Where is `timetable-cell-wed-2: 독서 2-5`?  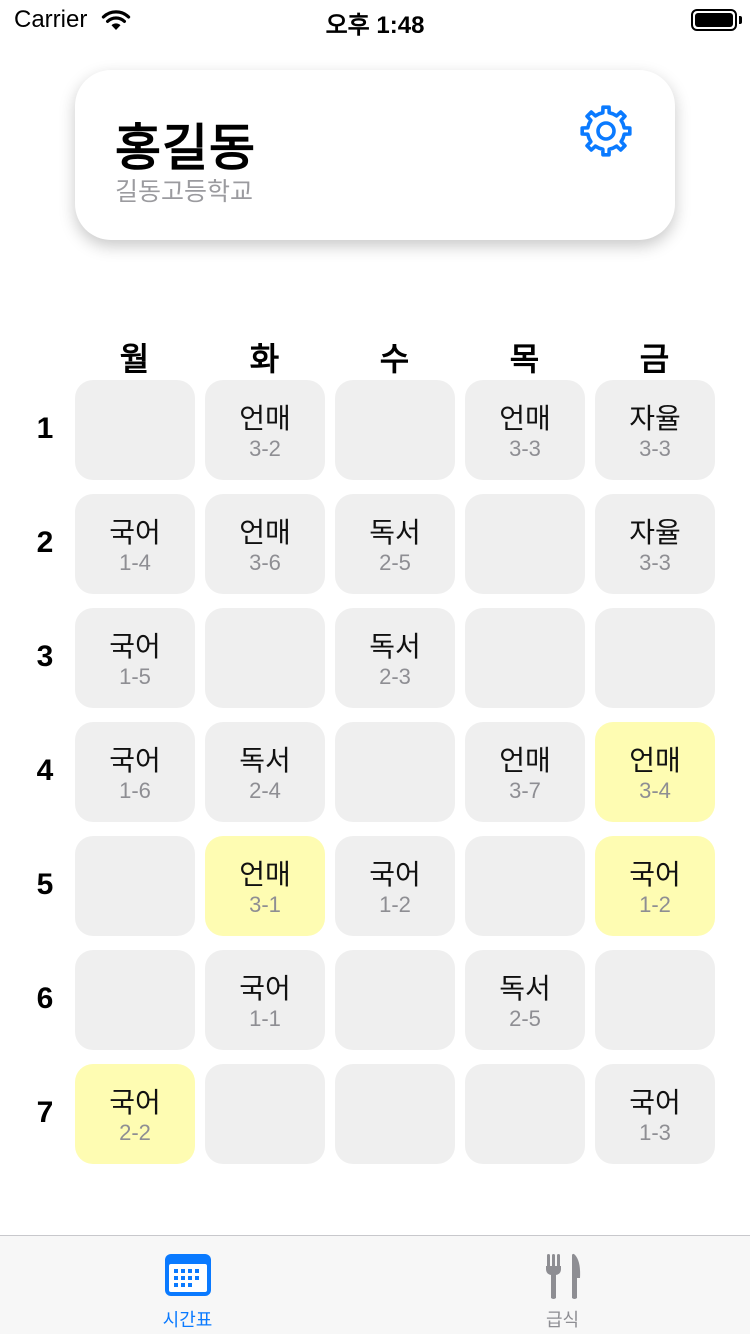
timetable-cell-wed-2: 독서 2-5 is located at coordinates (395, 544).